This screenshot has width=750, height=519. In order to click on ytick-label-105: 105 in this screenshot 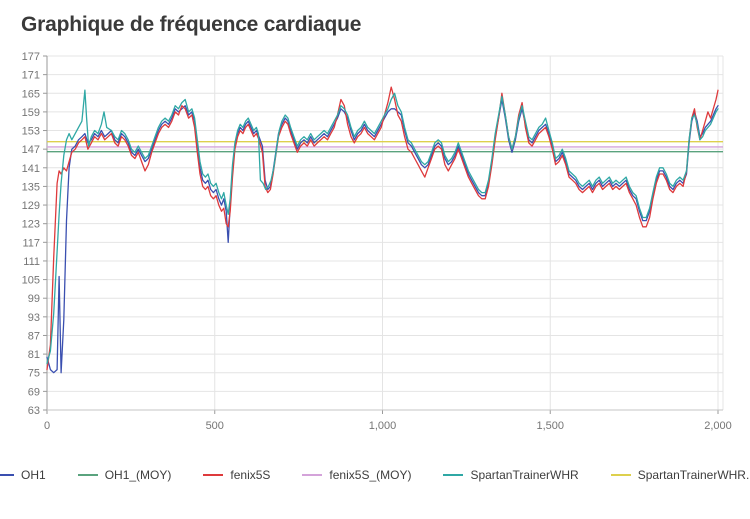, I will do `click(31, 281)`.